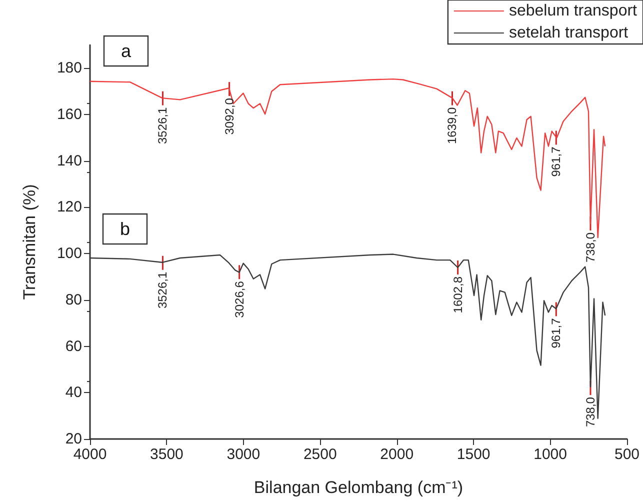  Describe the element at coordinates (550, 454) in the screenshot. I see `x-tick-label: 1000` at that location.